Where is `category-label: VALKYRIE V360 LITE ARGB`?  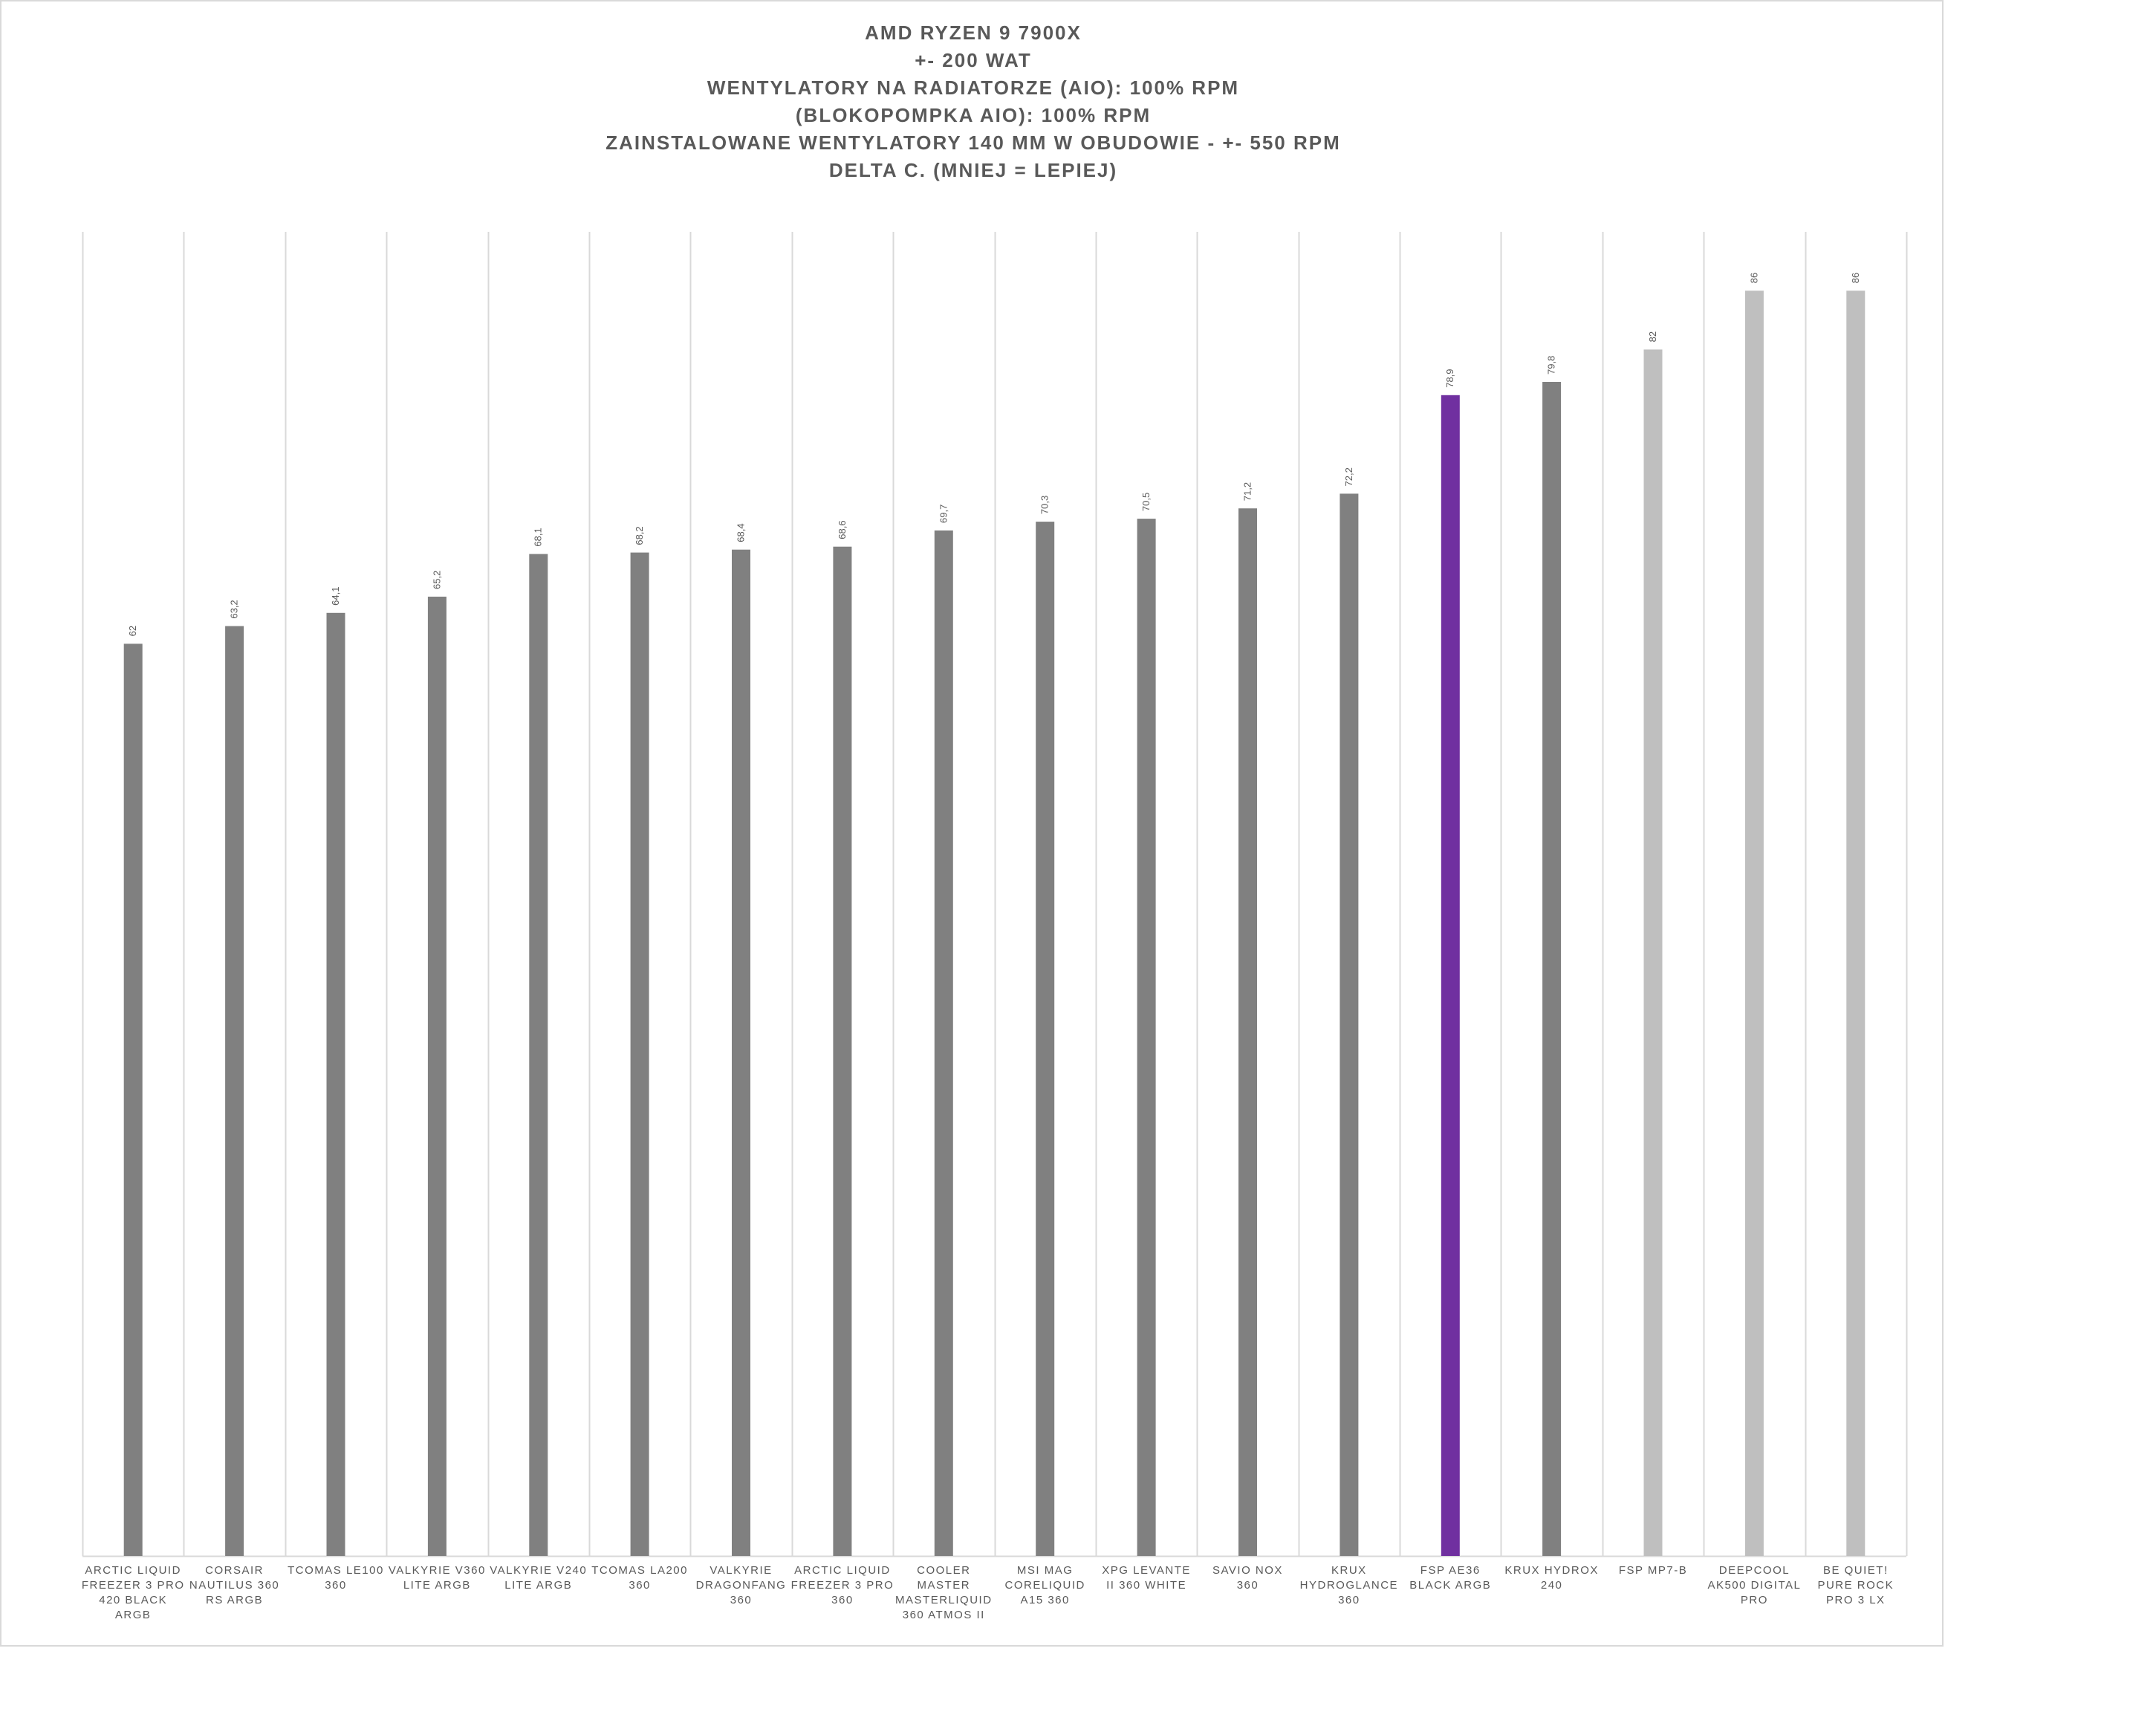 category-label: VALKYRIE V360 LITE ARGB is located at coordinates (437, 1578).